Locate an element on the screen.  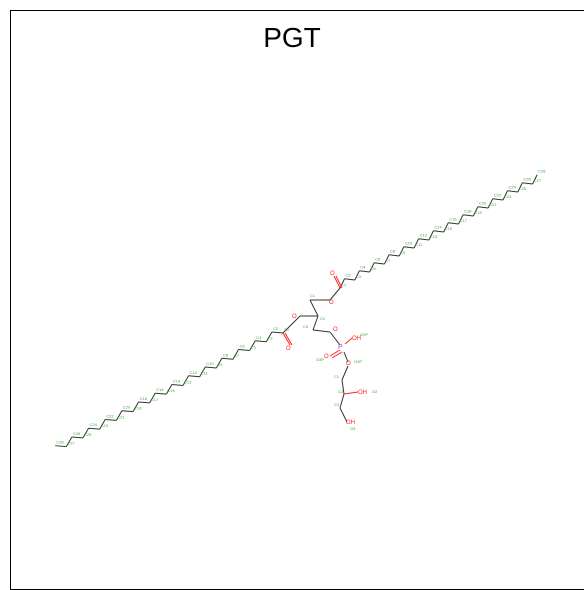
chain-b-atom-label: C22 is located at coordinates (498, 195).